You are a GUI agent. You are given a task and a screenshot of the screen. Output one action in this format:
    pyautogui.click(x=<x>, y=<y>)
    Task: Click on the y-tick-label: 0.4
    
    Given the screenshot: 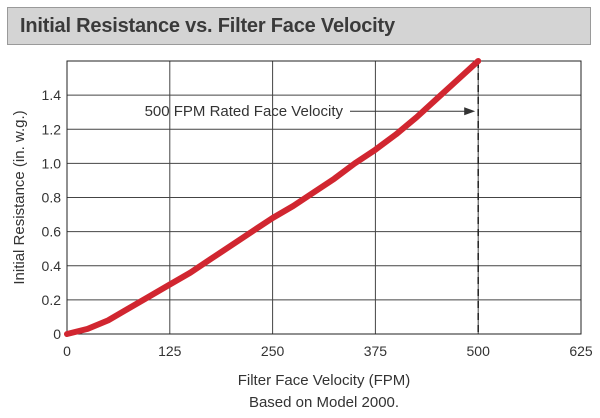 What is the action you would take?
    pyautogui.click(x=52, y=266)
    